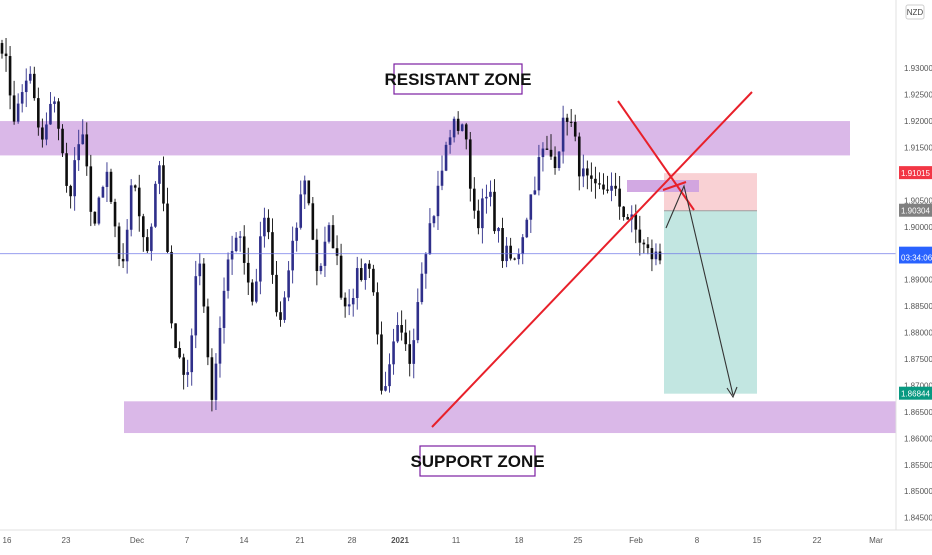 The height and width of the screenshot is (555, 932). I want to click on x-tick-label: 8, so click(697, 540).